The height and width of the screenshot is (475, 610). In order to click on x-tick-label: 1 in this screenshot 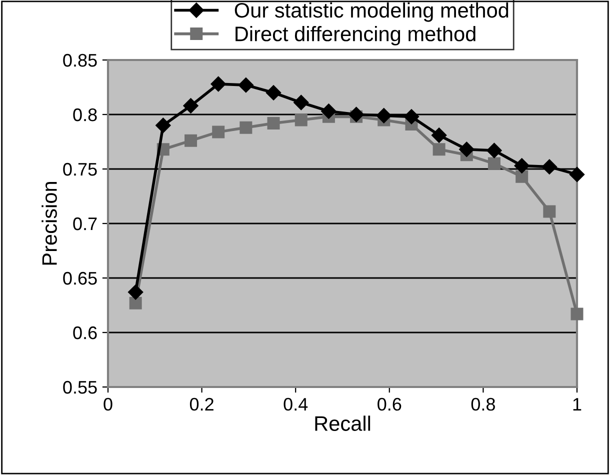, I will do `click(577, 404)`.